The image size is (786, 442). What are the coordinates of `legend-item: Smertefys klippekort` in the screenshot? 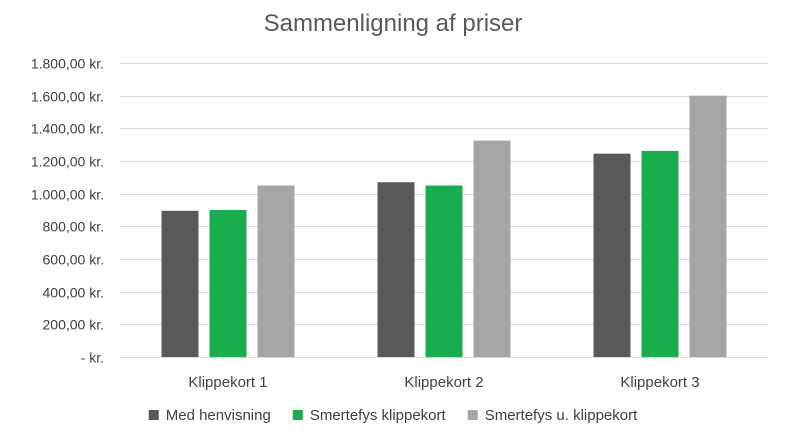 It's located at (369, 415).